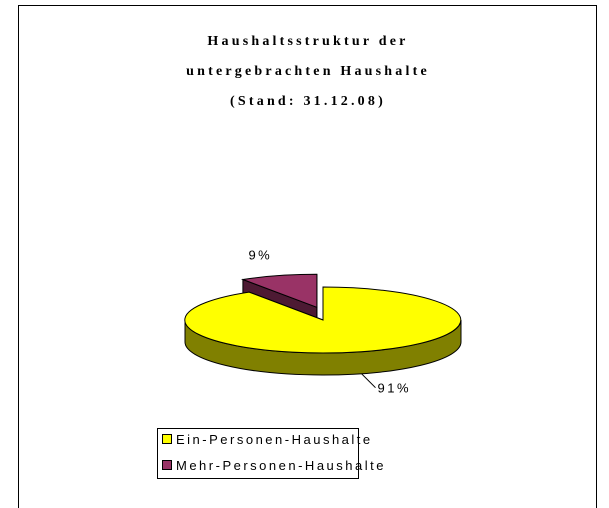 The width and height of the screenshot is (609, 508). Describe the element at coordinates (260, 255) in the screenshot. I see `data-label: 9%` at that location.